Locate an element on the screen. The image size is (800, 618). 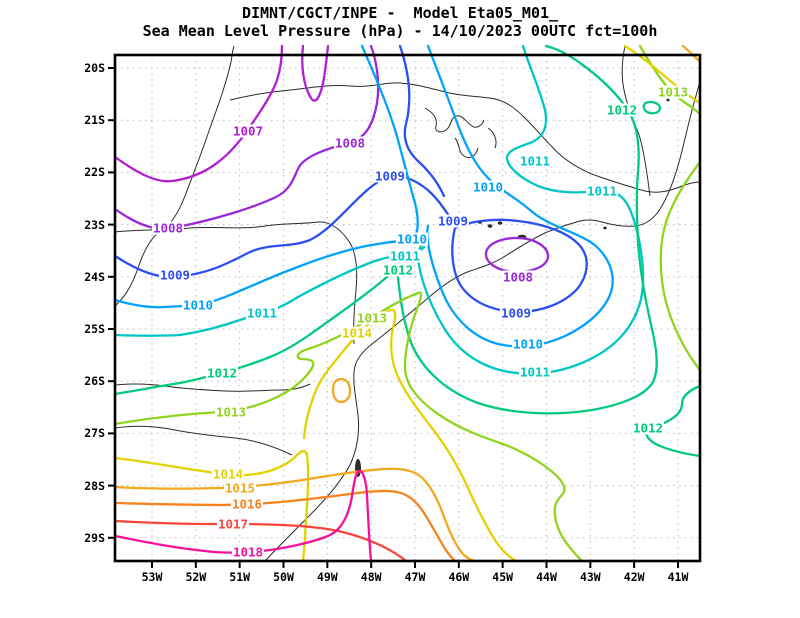
lat-tick-label: 29S is located at coordinates (94, 537).